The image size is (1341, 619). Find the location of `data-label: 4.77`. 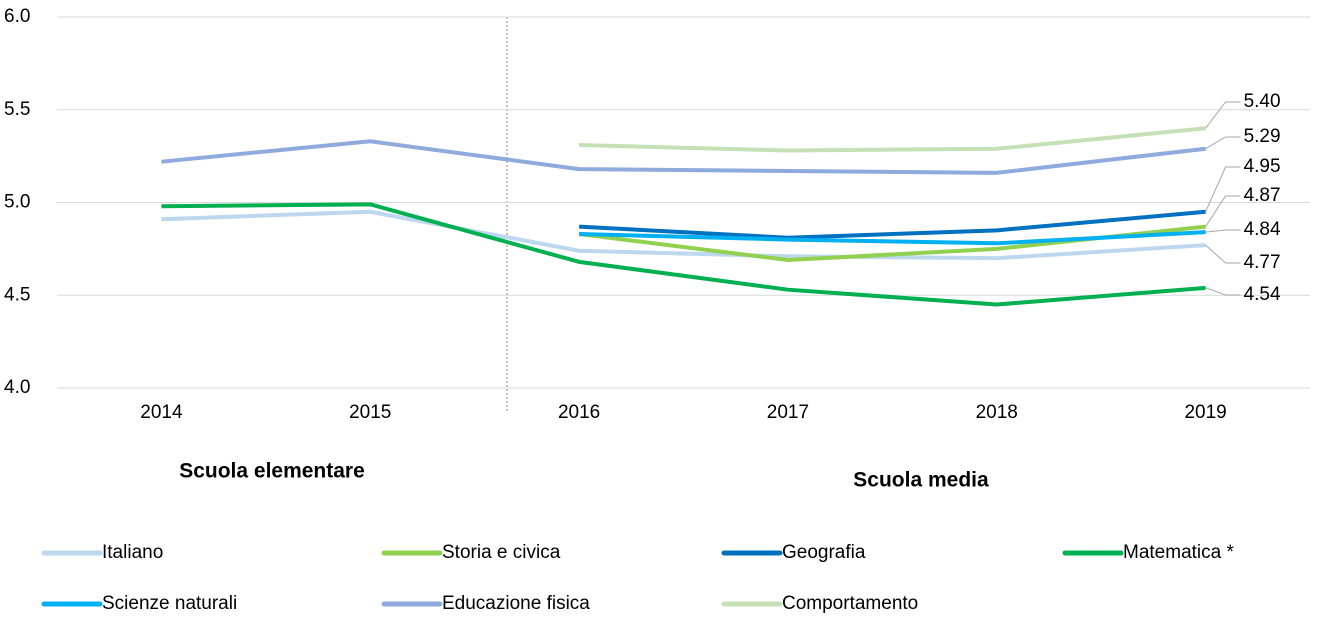

data-label: 4.77 is located at coordinates (1262, 262).